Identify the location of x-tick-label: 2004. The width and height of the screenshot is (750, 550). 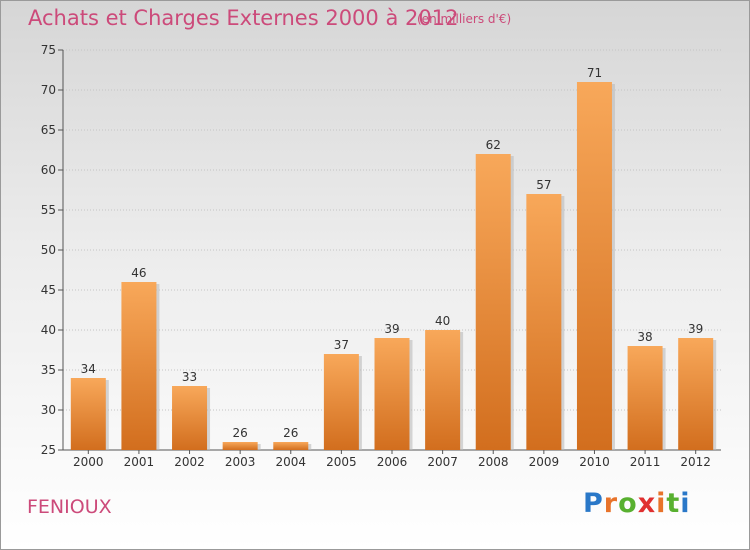
(290, 462).